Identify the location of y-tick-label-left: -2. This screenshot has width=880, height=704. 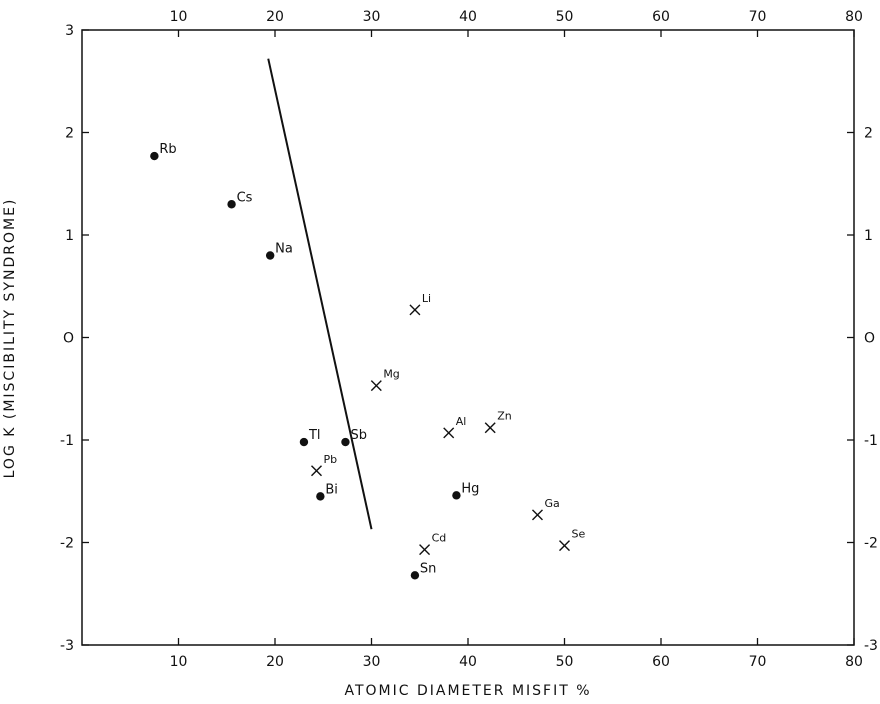
(67, 544).